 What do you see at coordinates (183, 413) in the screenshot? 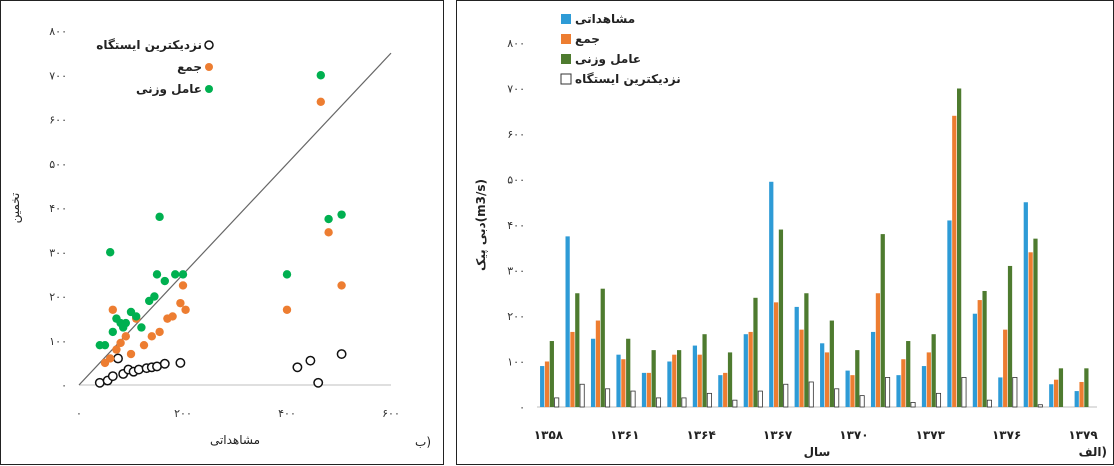
I see `x-tick-label: ۲۰۰` at bounding box center [183, 413].